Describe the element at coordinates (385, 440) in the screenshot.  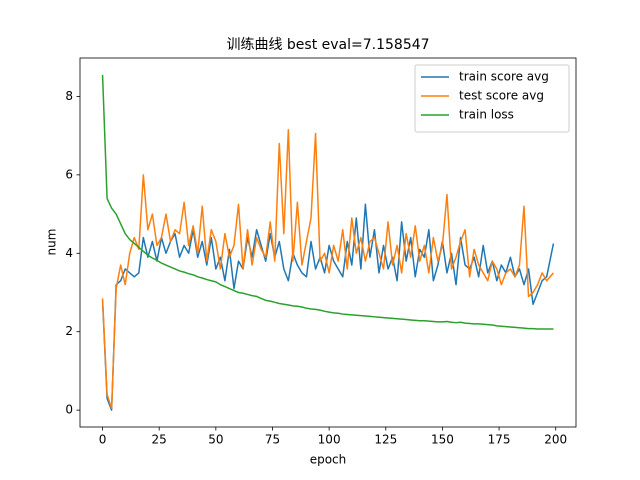
I see `x-tick-label: 125` at that location.